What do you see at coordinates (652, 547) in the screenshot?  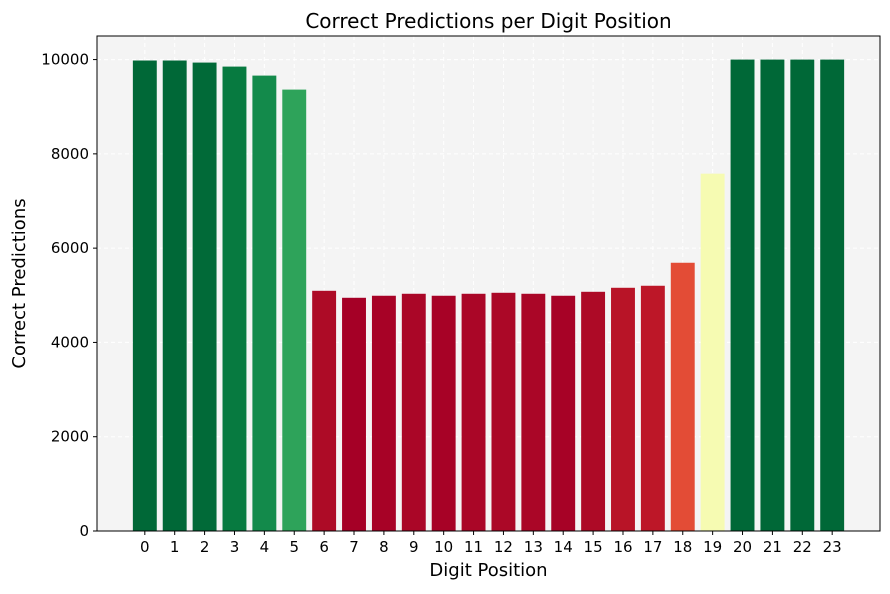 I see `x-tick-label: 17` at bounding box center [652, 547].